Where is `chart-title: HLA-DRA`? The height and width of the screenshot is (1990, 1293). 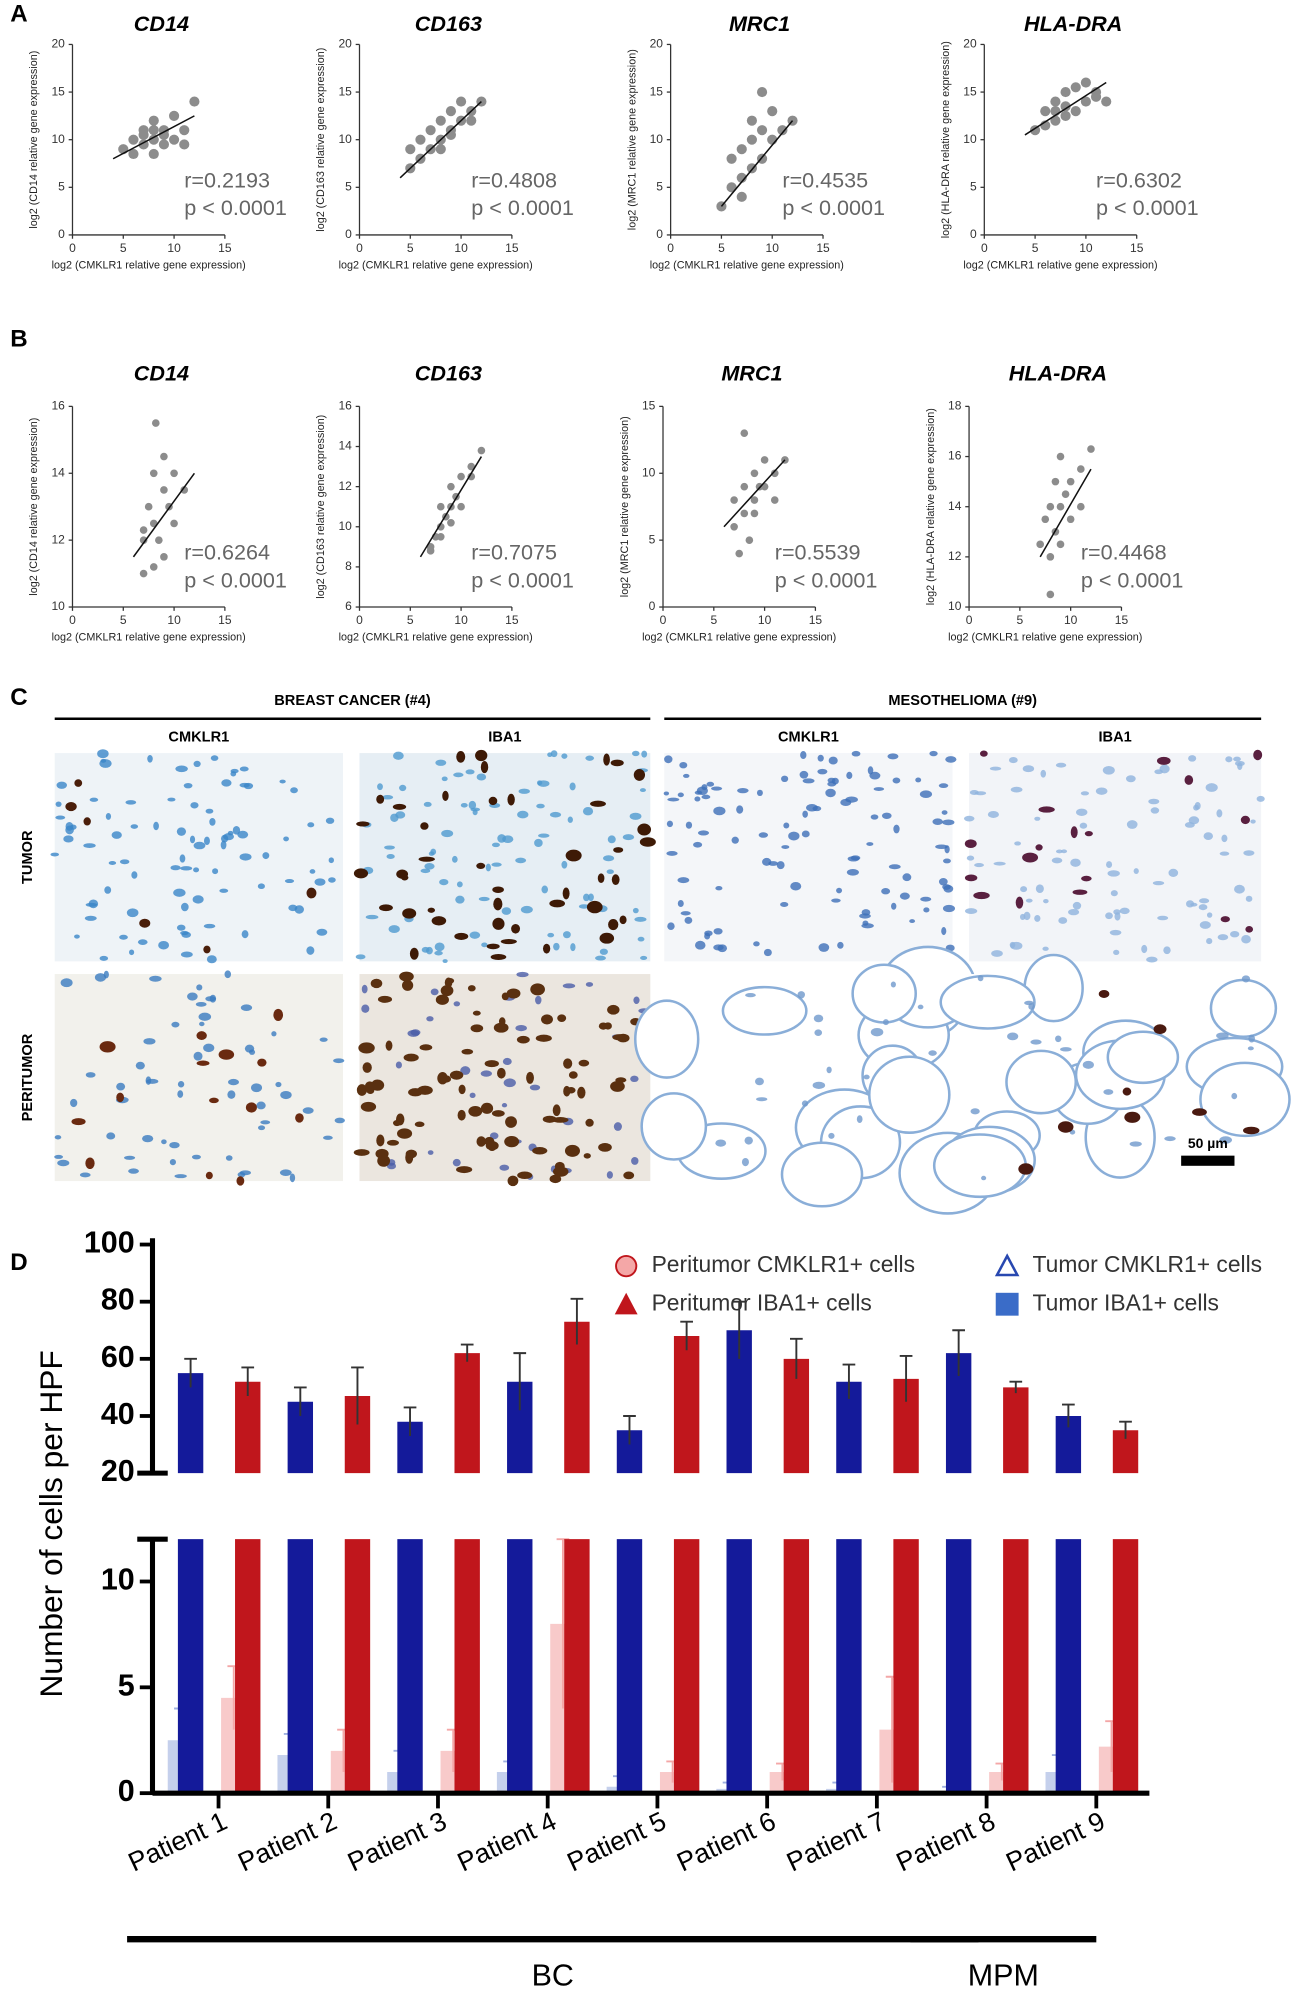 chart-title: HLA-DRA is located at coordinates (1058, 372).